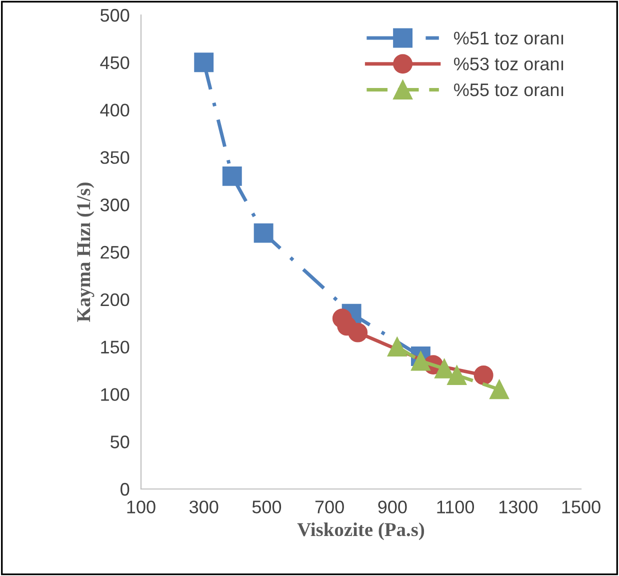 The image size is (619, 576). Describe the element at coordinates (518, 507) in the screenshot. I see `x-tick-label: 1300` at that location.